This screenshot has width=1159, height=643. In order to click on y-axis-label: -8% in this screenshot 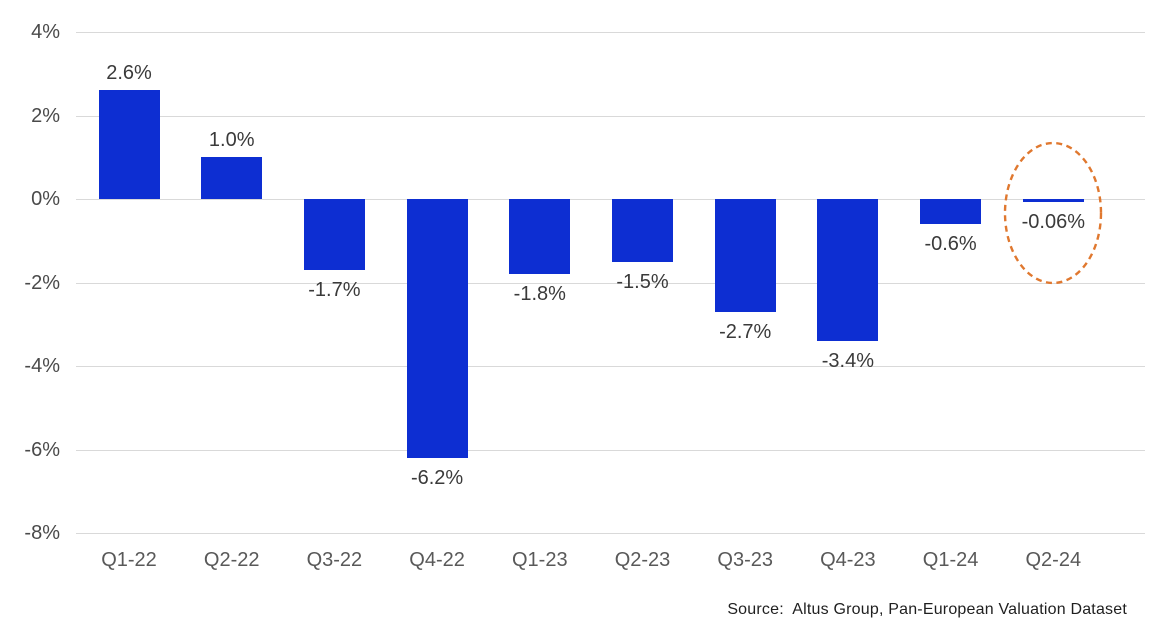, I will do `click(42, 533)`.